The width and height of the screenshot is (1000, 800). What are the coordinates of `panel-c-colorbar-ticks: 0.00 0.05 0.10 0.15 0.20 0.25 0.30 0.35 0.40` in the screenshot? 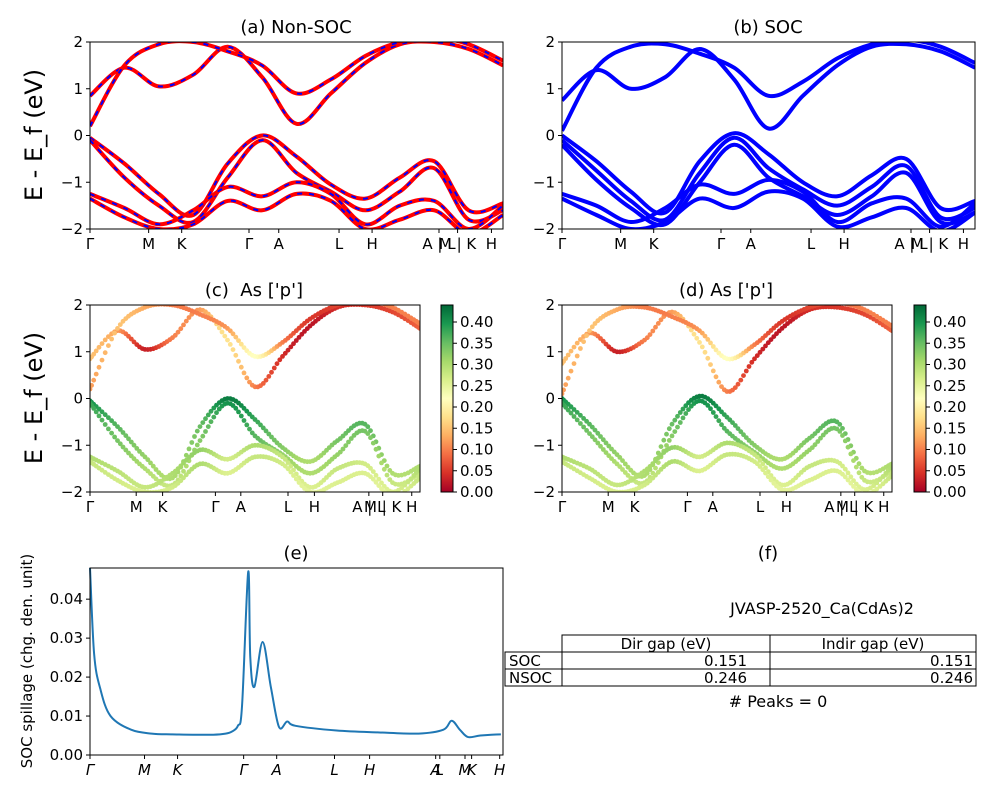 It's located at (473, 407).